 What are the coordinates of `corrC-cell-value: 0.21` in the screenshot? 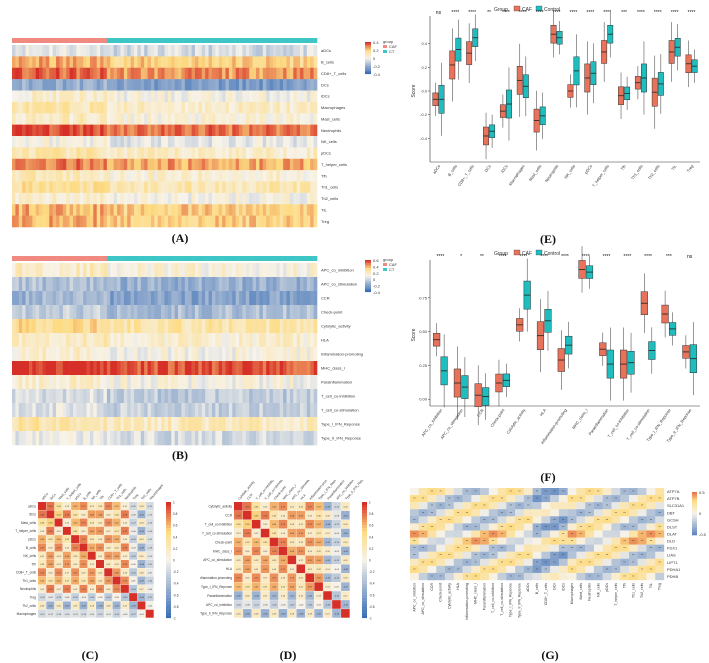 It's located at (100, 524).